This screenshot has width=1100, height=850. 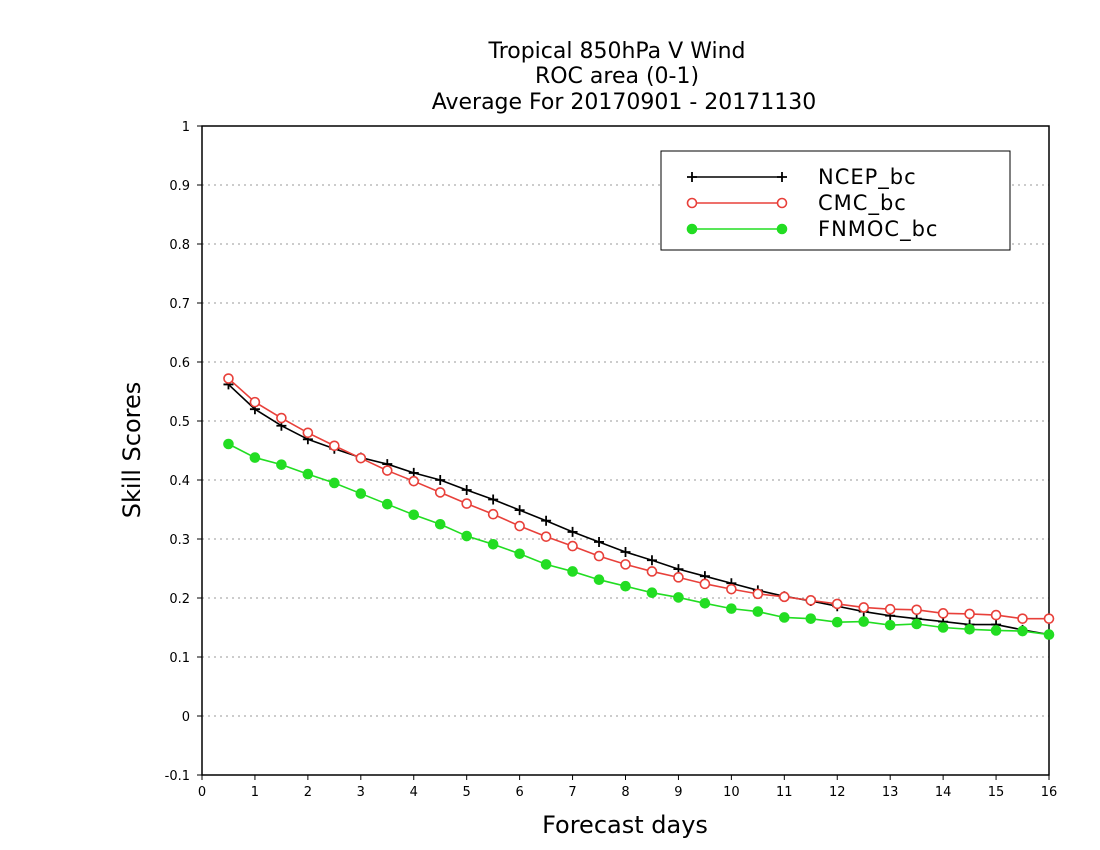 What do you see at coordinates (177, 776) in the screenshot?
I see `y-tick-label: -0.1` at bounding box center [177, 776].